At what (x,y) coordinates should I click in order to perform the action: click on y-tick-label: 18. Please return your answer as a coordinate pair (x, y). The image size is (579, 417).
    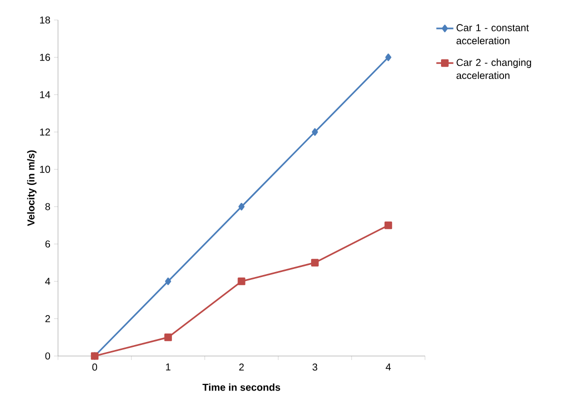
    Looking at the image, I should click on (45, 20).